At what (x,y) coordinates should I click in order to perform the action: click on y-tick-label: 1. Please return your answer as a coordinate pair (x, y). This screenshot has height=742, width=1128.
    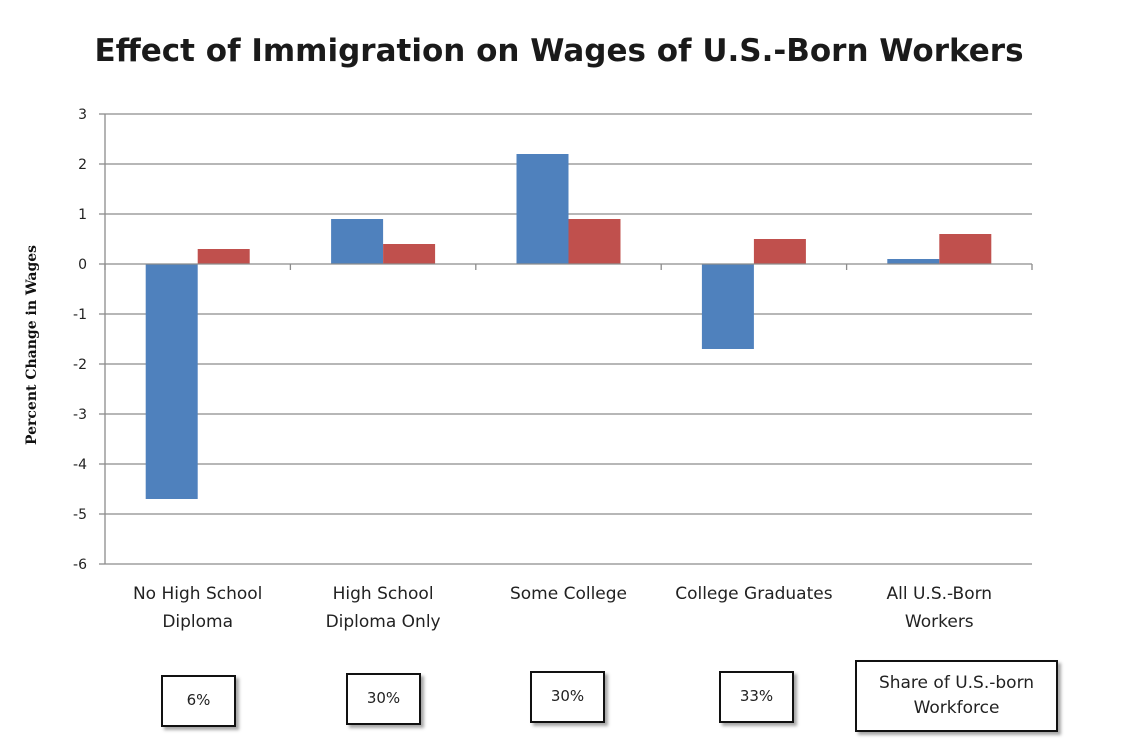
    Looking at the image, I should click on (82, 215).